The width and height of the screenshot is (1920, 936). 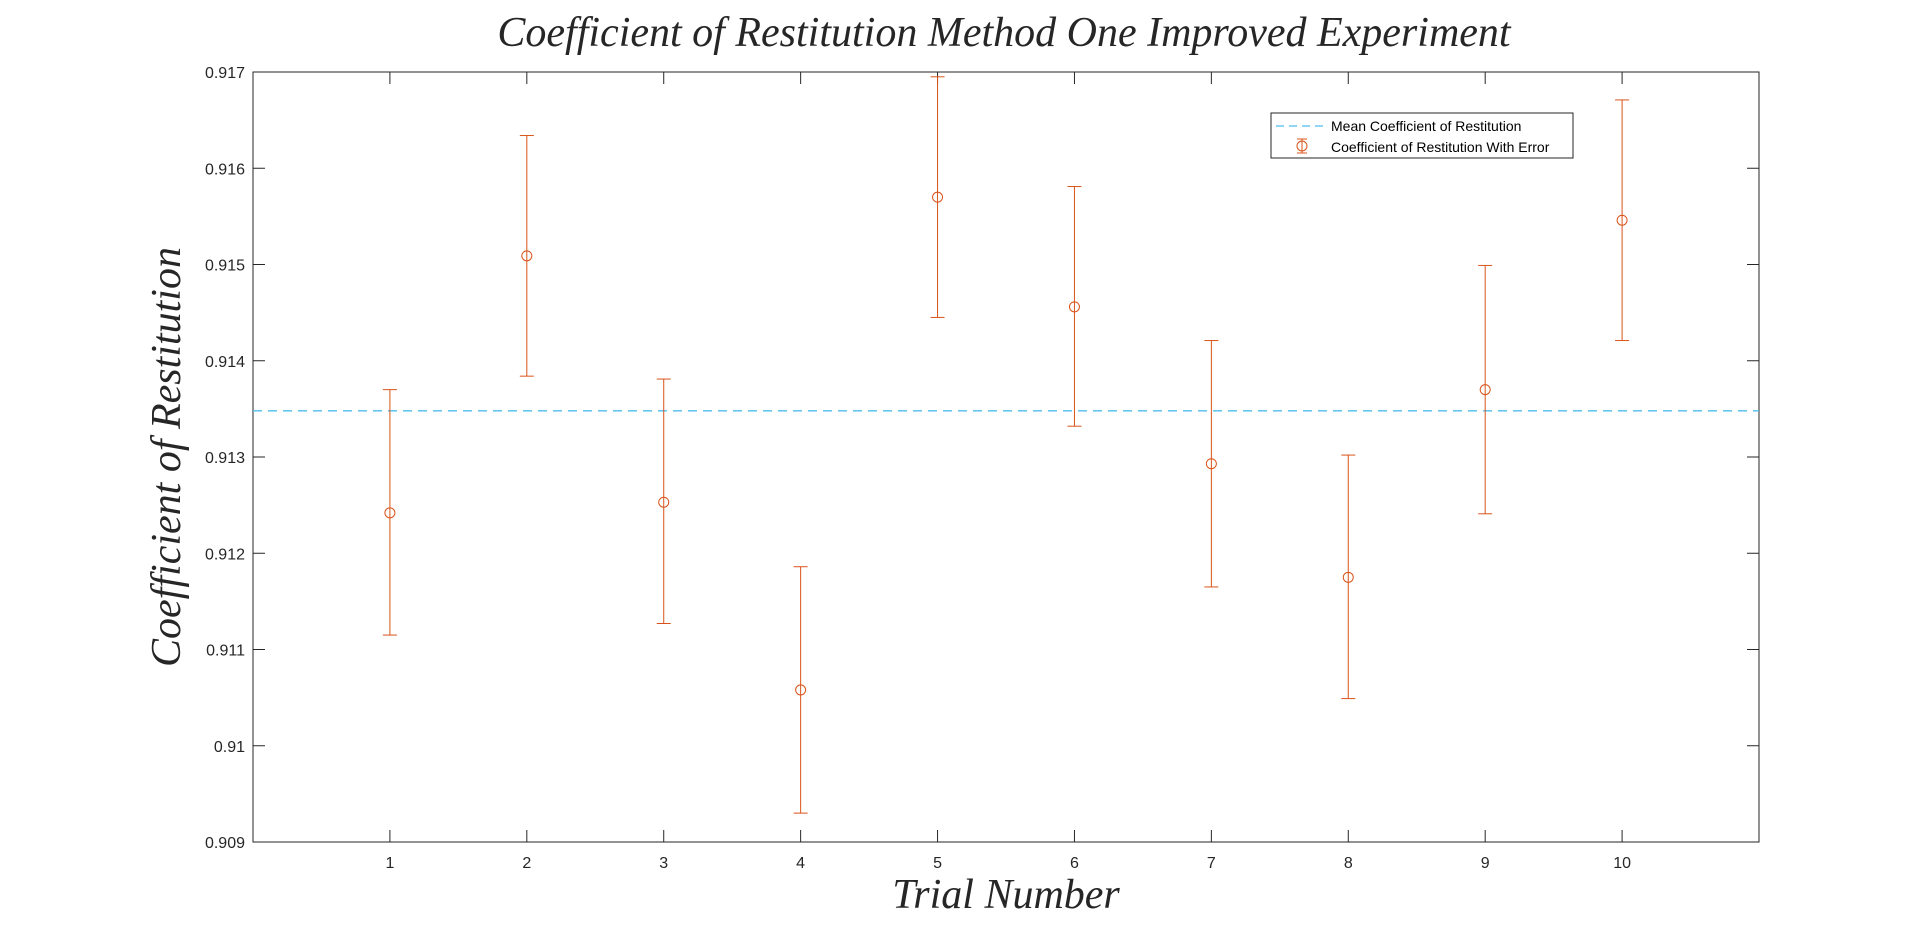 I want to click on y-tick-label: 0.915, so click(x=225, y=266).